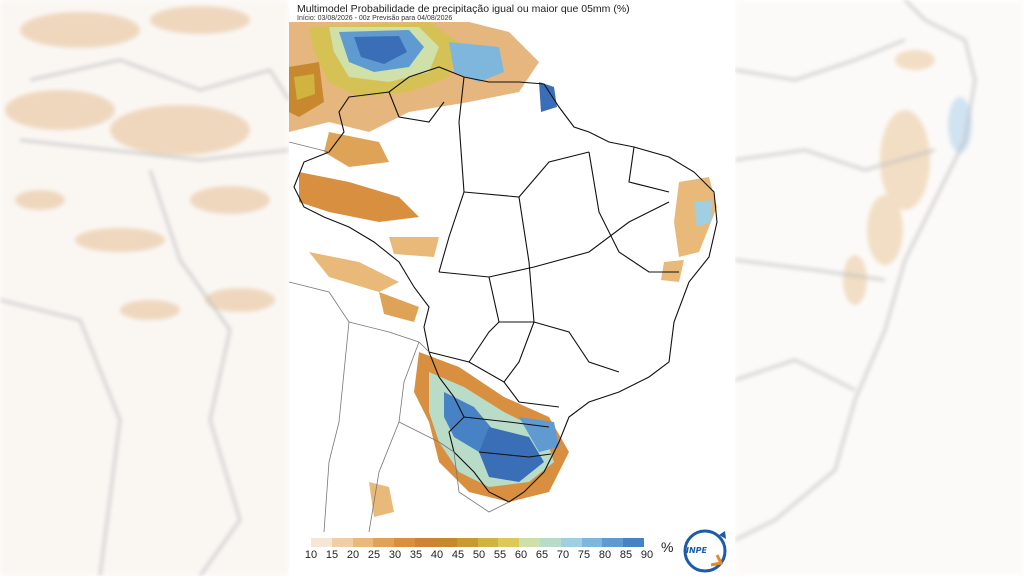 This screenshot has width=1024, height=580. Describe the element at coordinates (696, 550) in the screenshot. I see `inpe-logo-text: INPE` at that location.